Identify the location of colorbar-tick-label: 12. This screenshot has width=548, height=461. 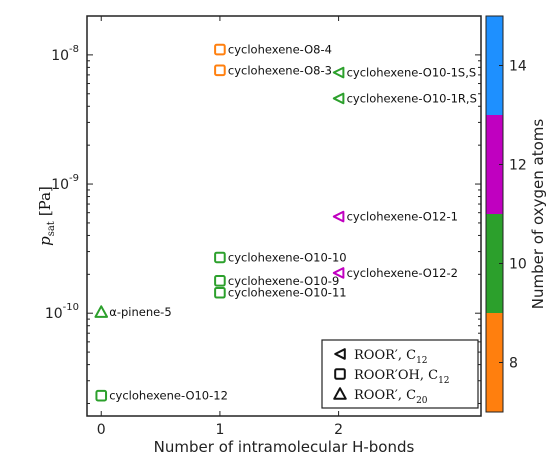
(518, 166).